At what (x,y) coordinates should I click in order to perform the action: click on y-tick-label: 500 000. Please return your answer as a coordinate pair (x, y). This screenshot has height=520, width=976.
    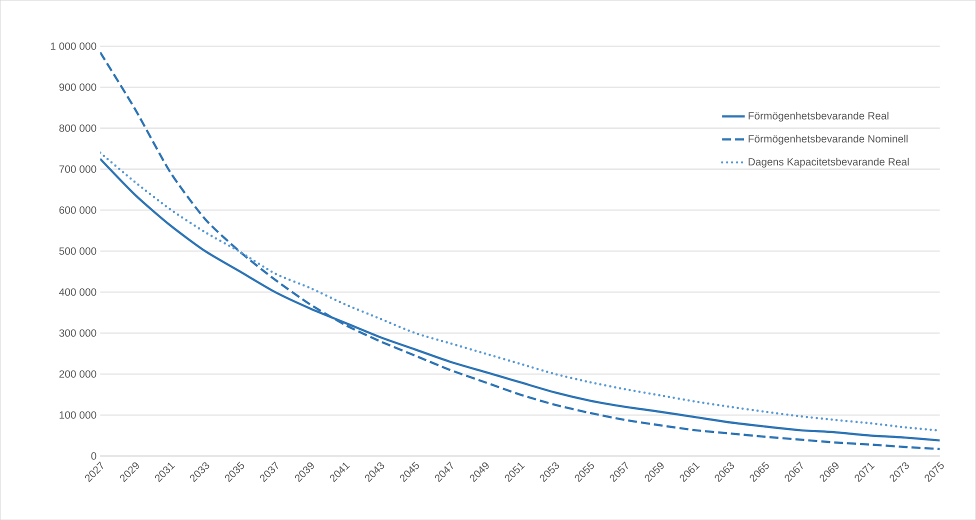
    Looking at the image, I should click on (77, 251).